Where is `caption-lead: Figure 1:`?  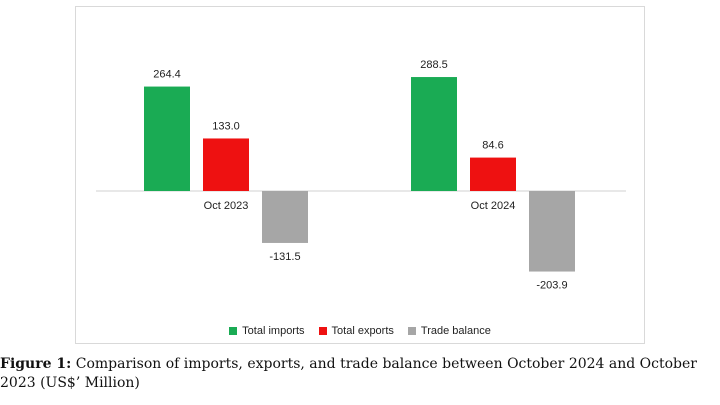
caption-lead: Figure 1: is located at coordinates (36, 364).